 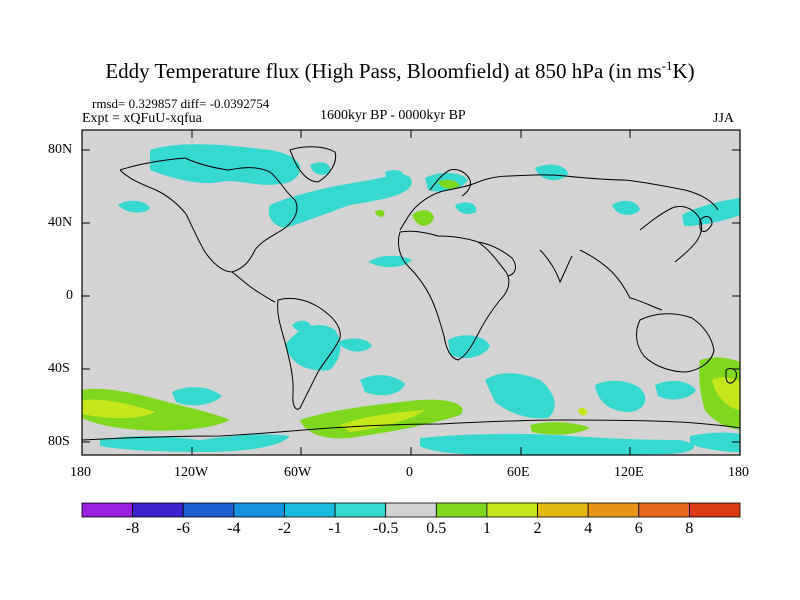 What do you see at coordinates (355, 345) in the screenshot?
I see `anomaly-negative-south-atlantic` at bounding box center [355, 345].